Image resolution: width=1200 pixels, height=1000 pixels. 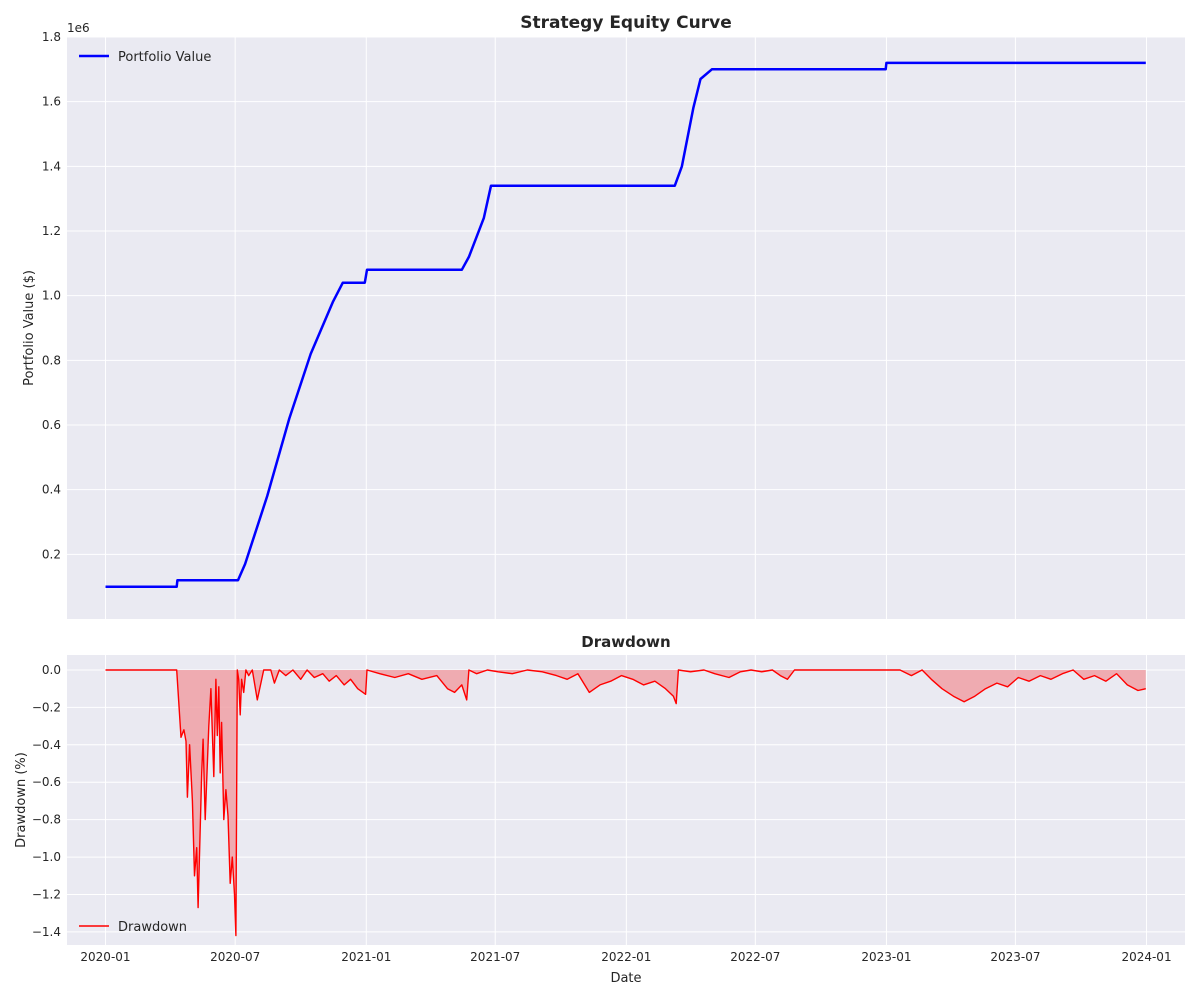 What do you see at coordinates (29, 328) in the screenshot?
I see `equity-y-axis-label: Portfolio Value ($)` at bounding box center [29, 328].